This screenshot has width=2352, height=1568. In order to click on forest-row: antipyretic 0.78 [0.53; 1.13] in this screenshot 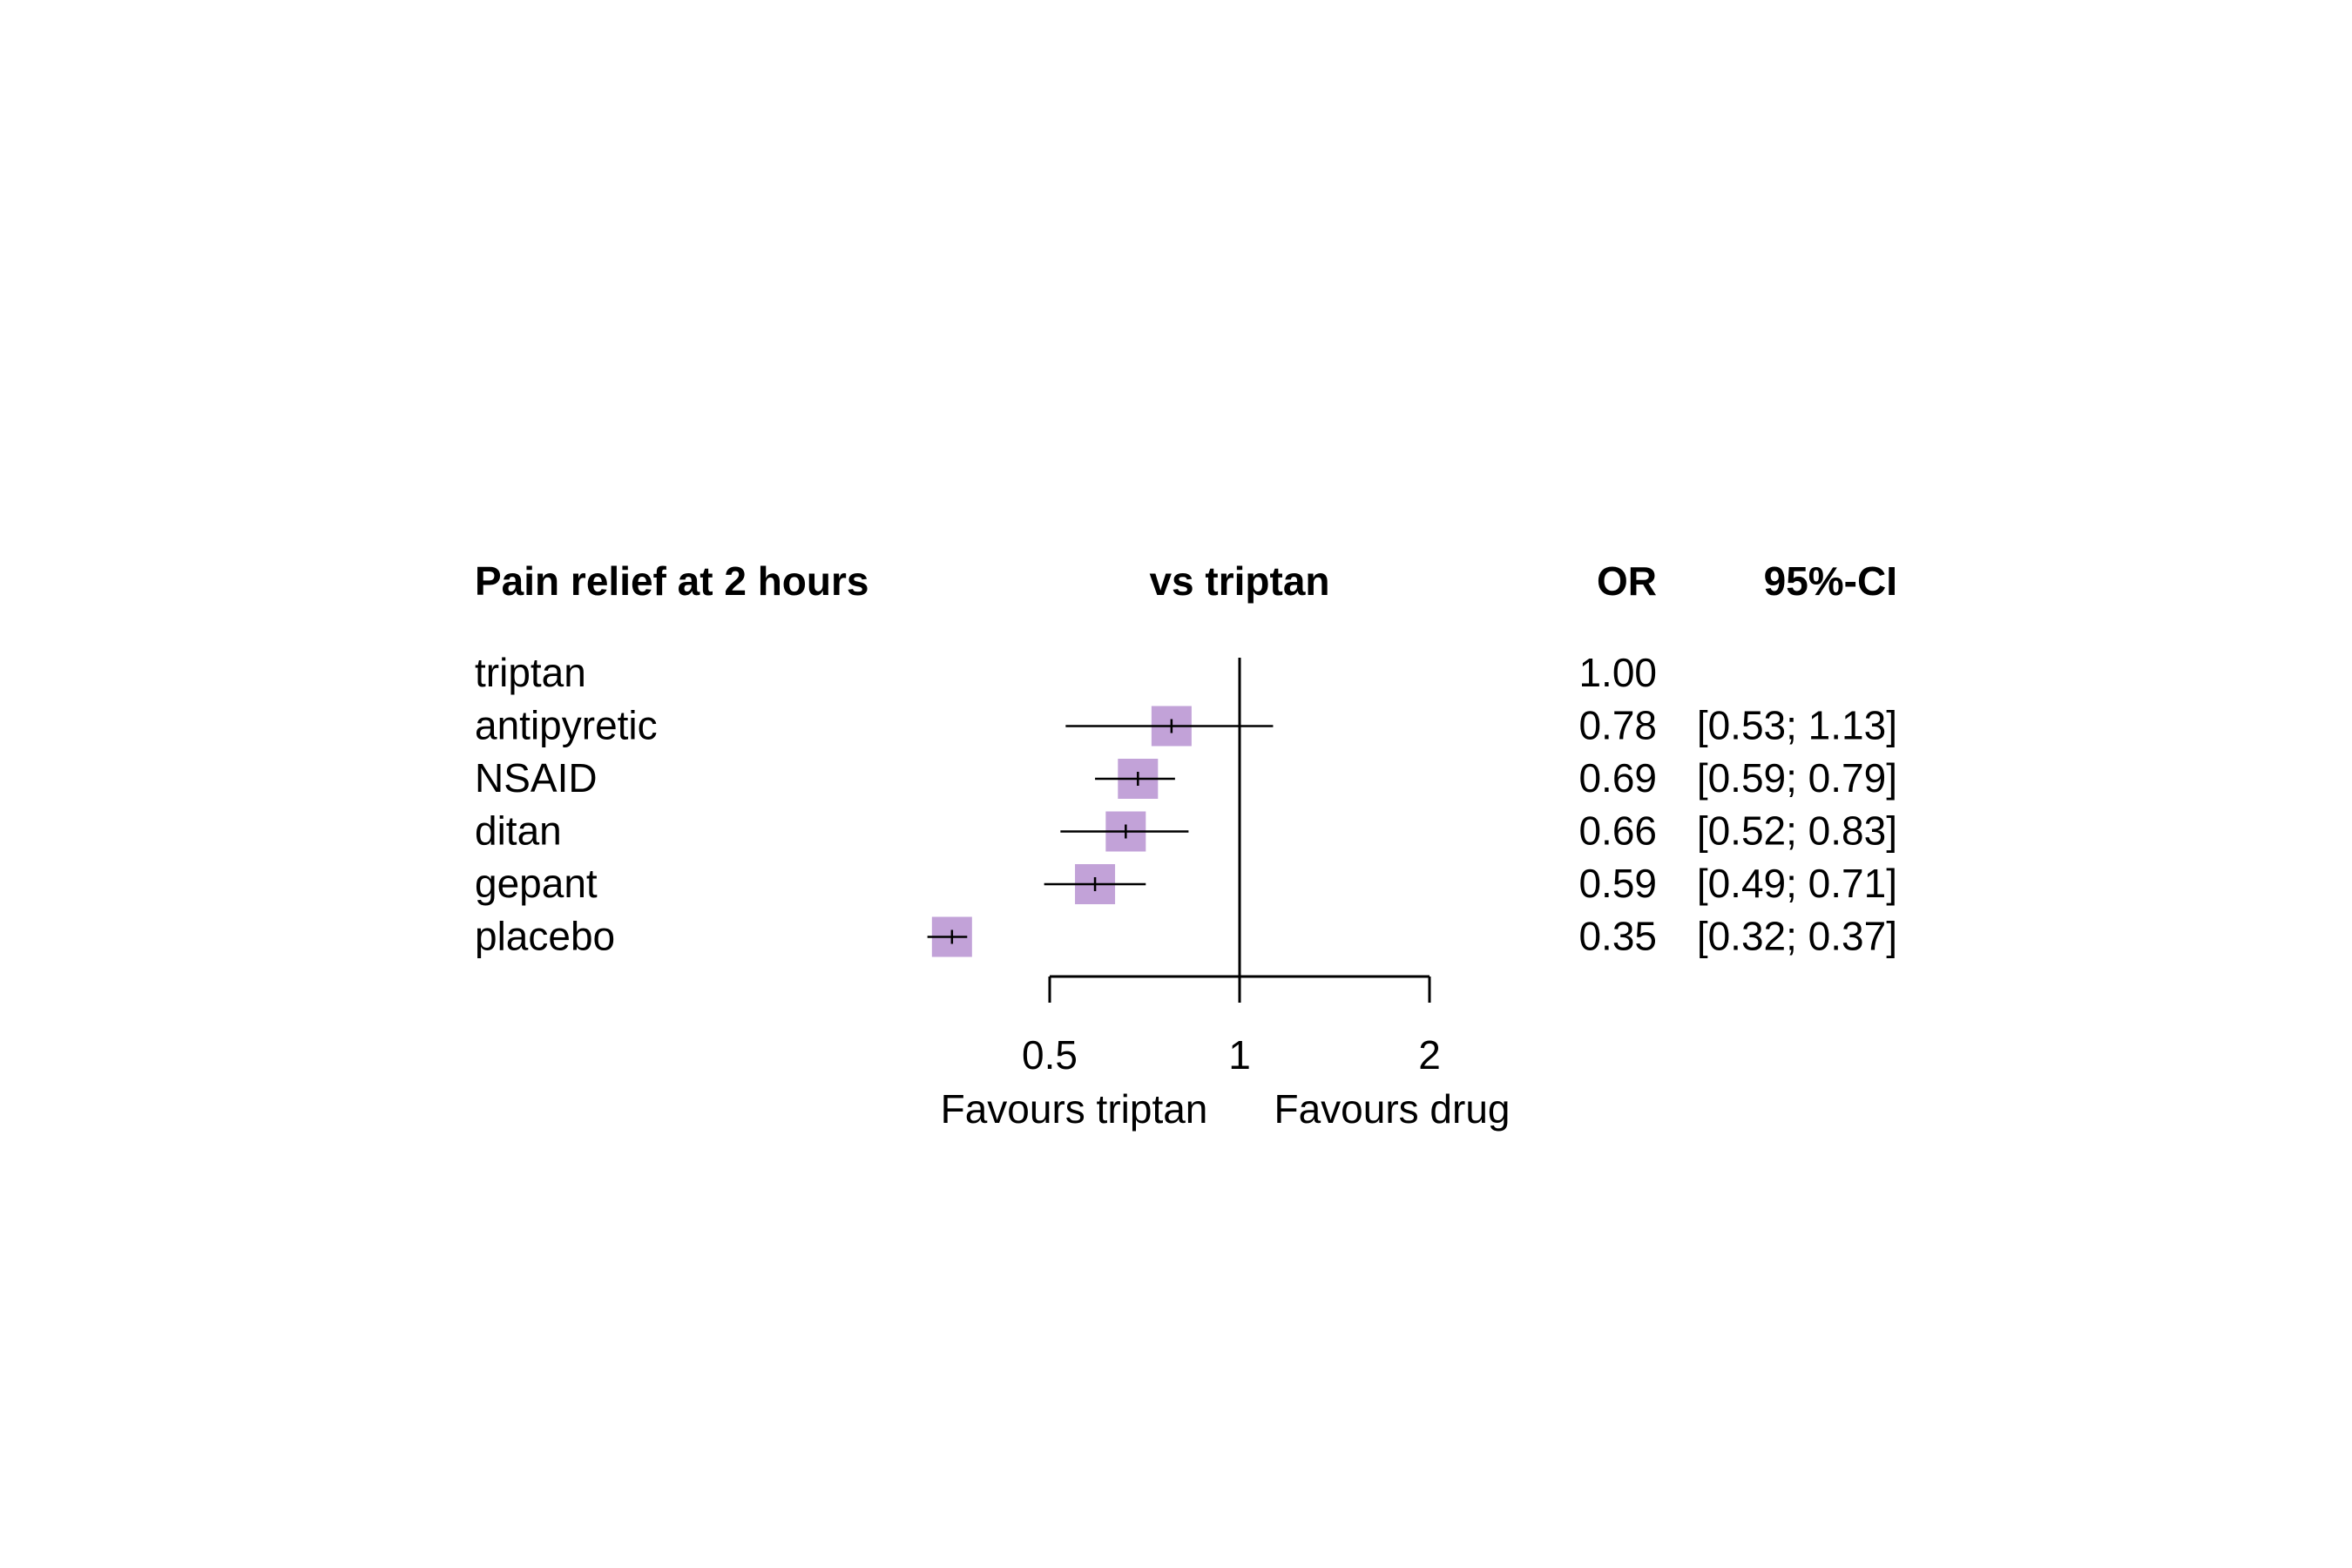, I will do `click(1186, 726)`.